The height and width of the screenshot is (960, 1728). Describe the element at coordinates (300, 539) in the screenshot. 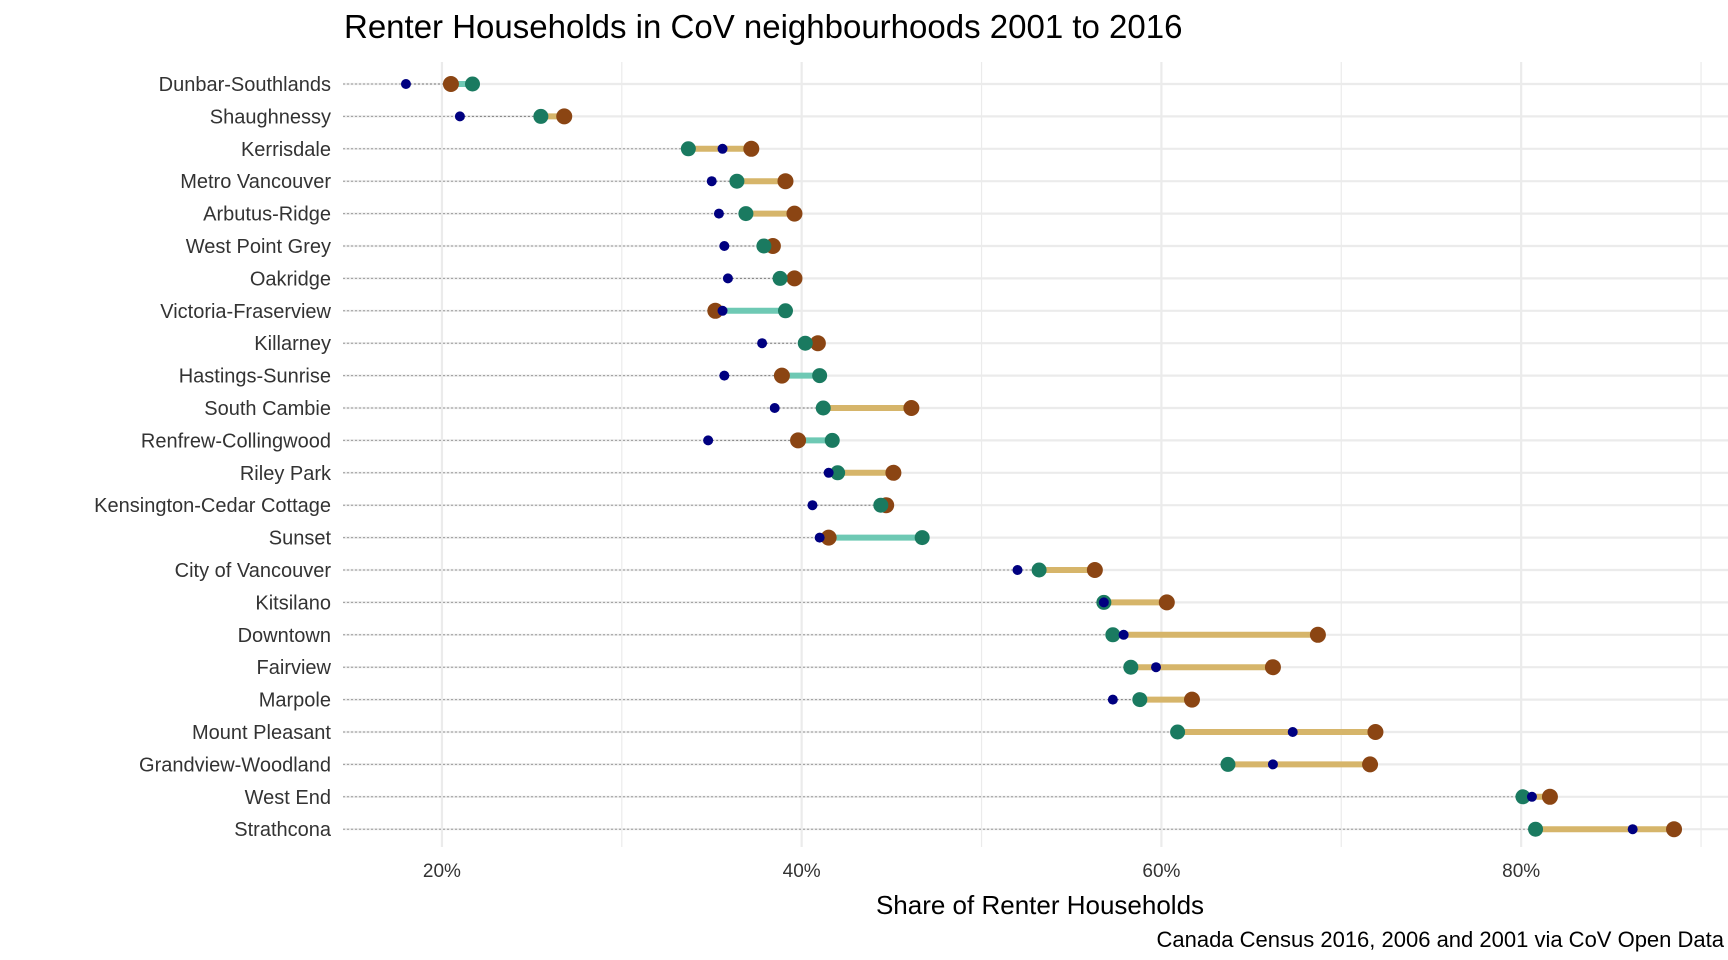

I see `y-axis-label: Sunset` at that location.